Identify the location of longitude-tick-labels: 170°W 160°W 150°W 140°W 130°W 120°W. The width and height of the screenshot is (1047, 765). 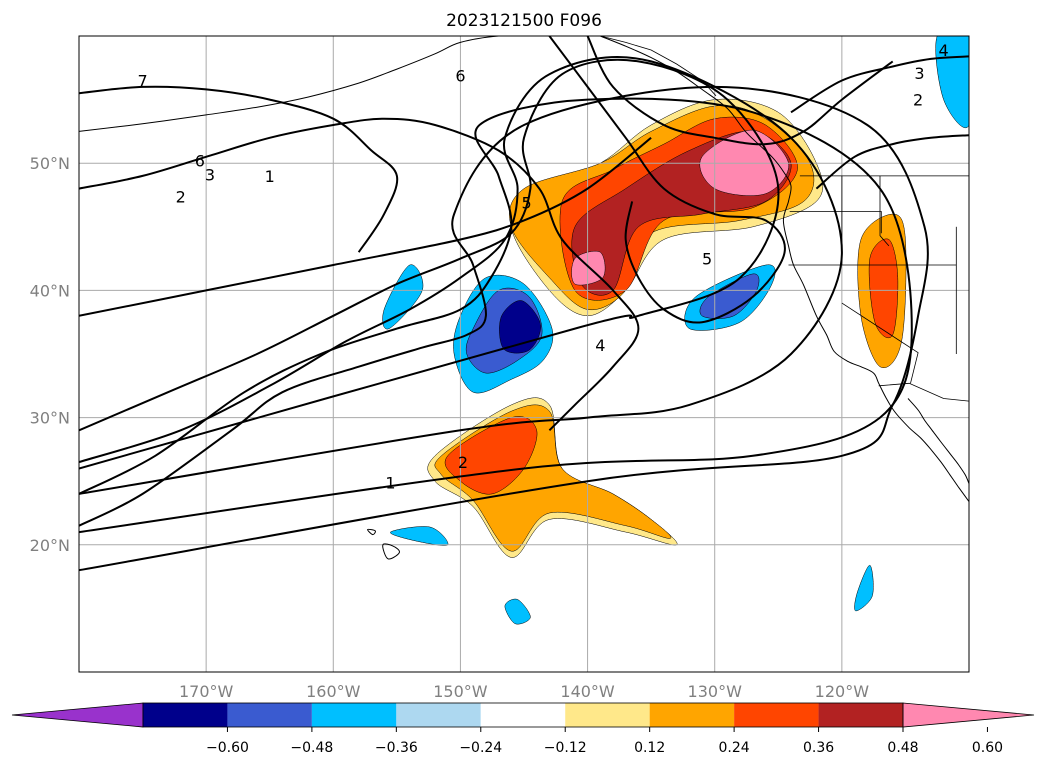
(524, 691).